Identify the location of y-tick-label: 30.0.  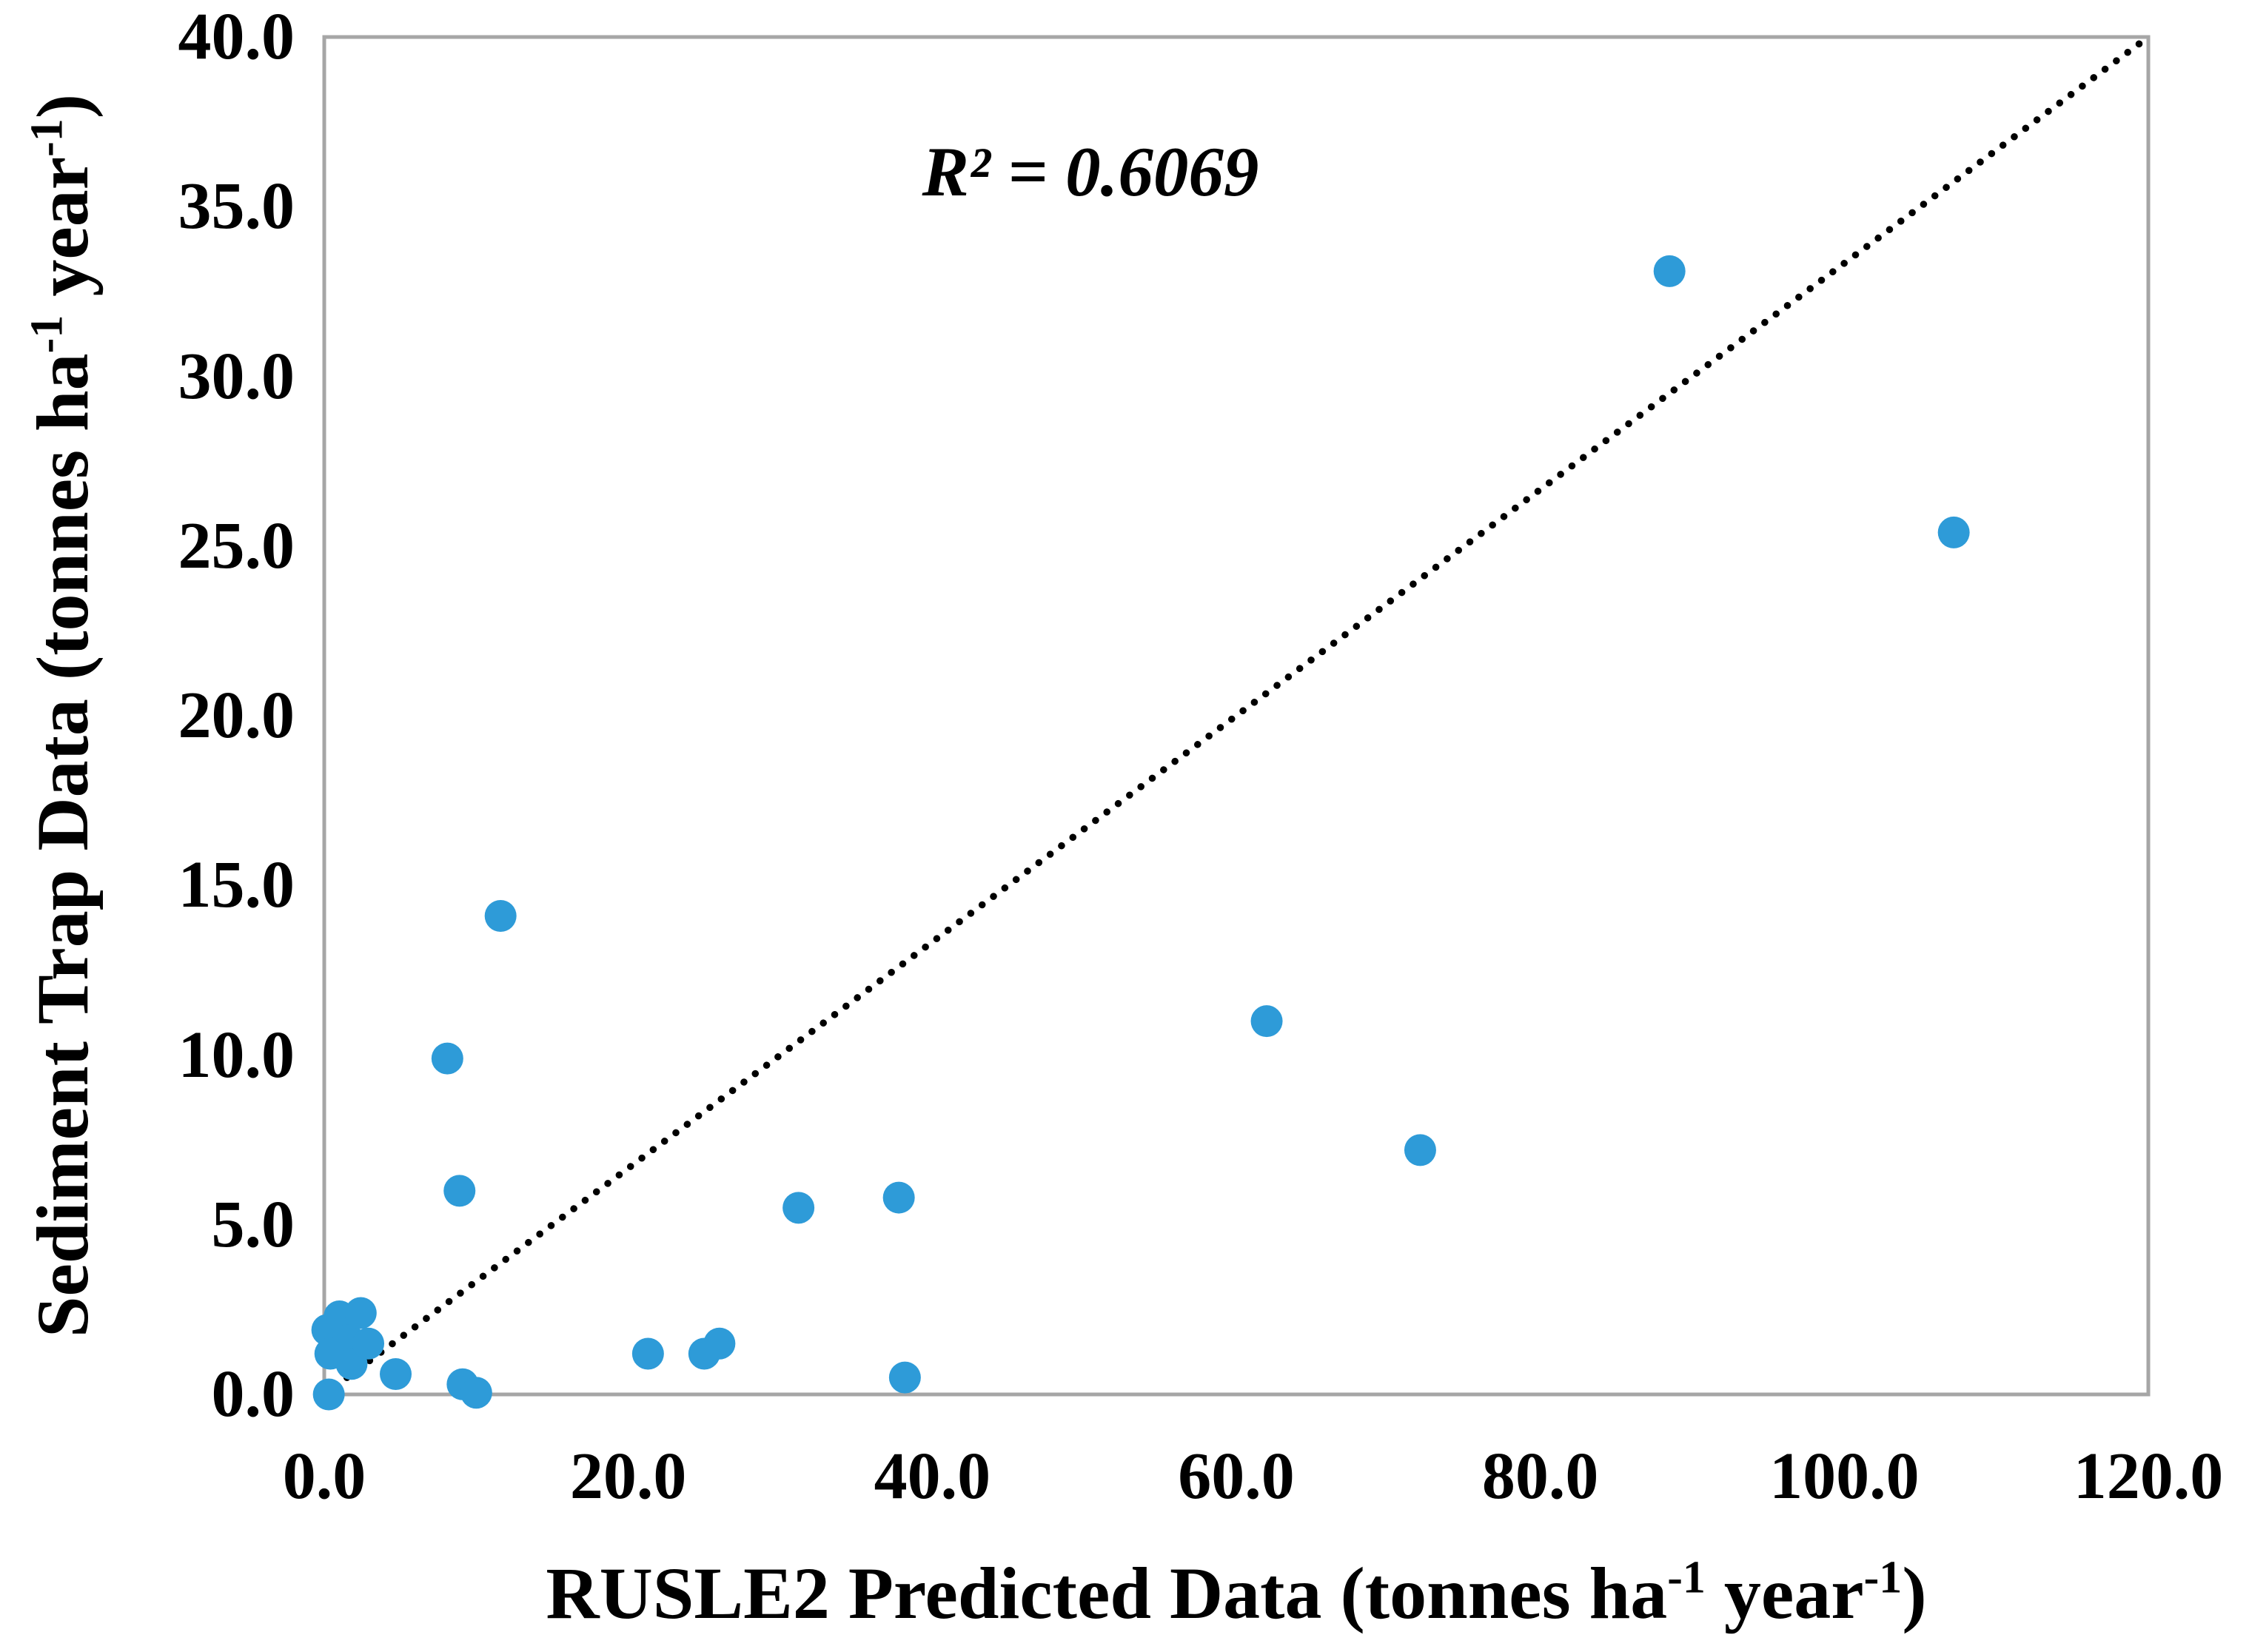
(236, 376).